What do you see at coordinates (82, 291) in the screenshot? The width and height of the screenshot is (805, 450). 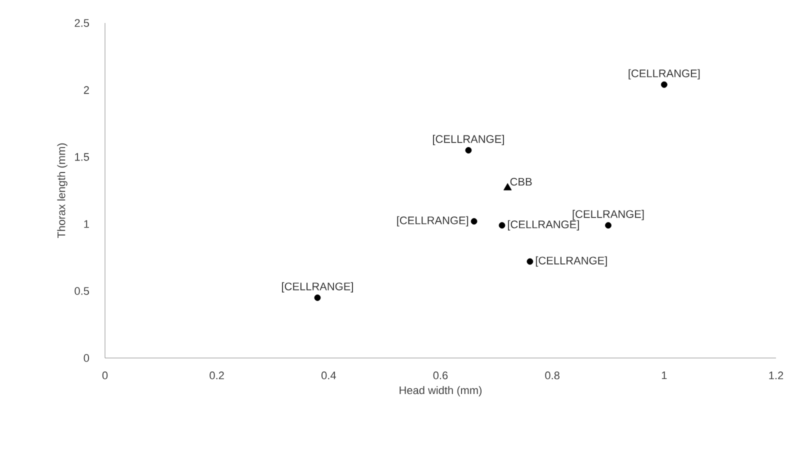 I see `y-tick-label: 0.5` at bounding box center [82, 291].